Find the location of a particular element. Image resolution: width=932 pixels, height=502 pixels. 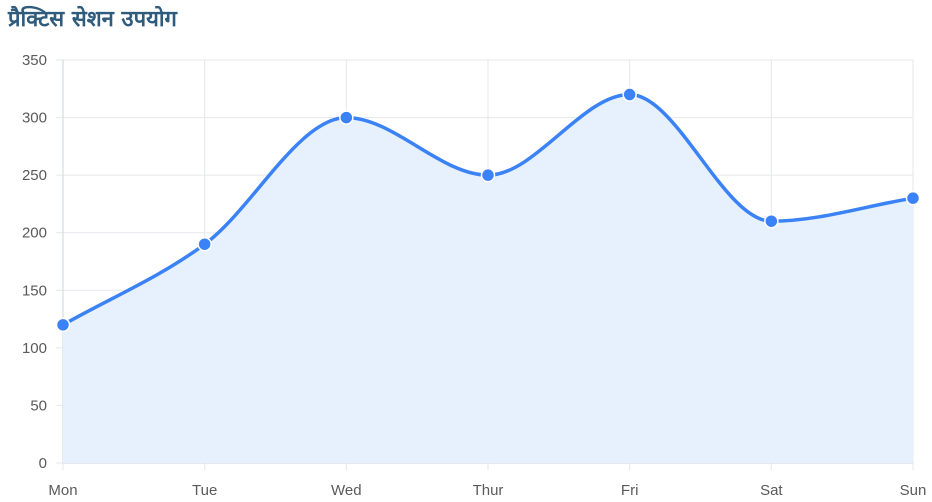

x-axis-ticks: Mon Tue Wed Thur Fri Sat Sun is located at coordinates (487, 490).